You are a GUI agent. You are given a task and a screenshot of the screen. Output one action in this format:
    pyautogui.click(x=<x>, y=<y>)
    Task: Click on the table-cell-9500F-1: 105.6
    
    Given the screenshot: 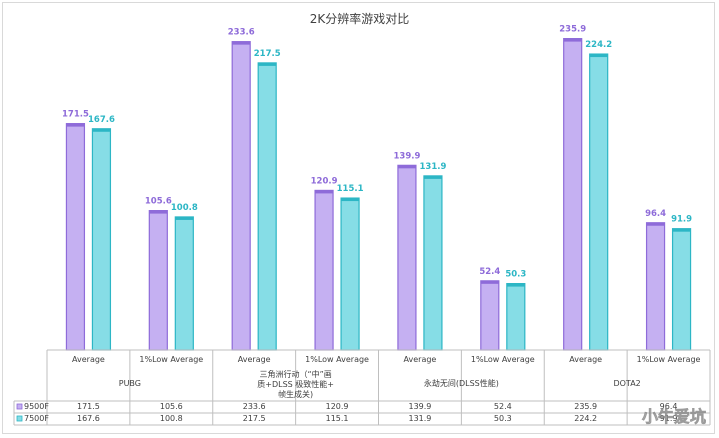 What is the action you would take?
    pyautogui.click(x=171, y=406)
    